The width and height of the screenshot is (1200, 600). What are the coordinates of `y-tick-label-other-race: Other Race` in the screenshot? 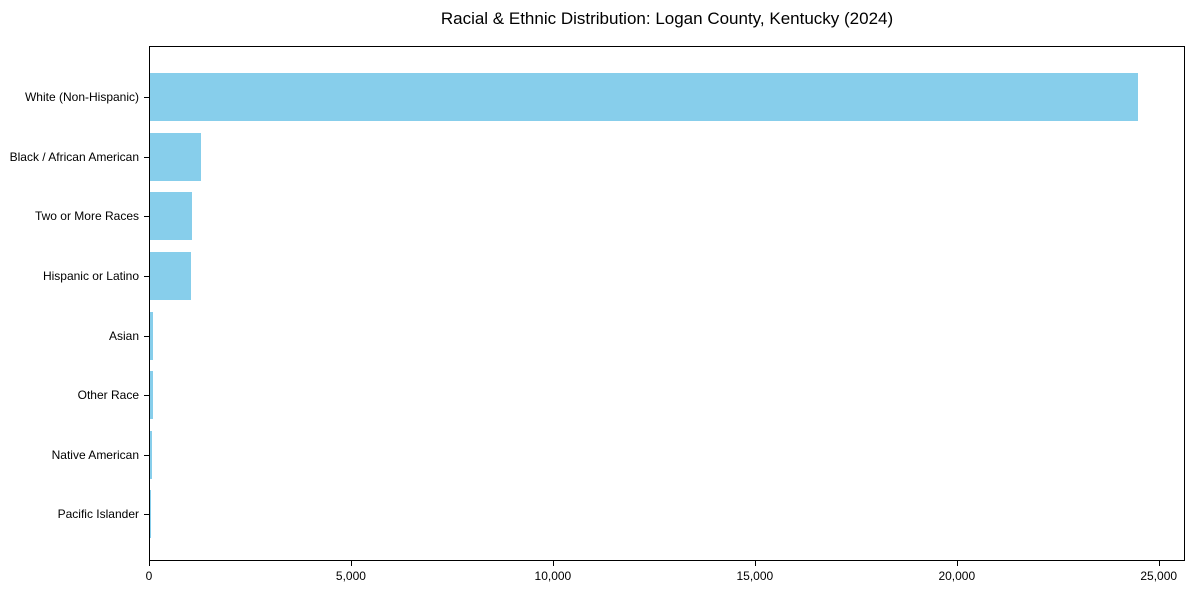 It's located at (108, 395).